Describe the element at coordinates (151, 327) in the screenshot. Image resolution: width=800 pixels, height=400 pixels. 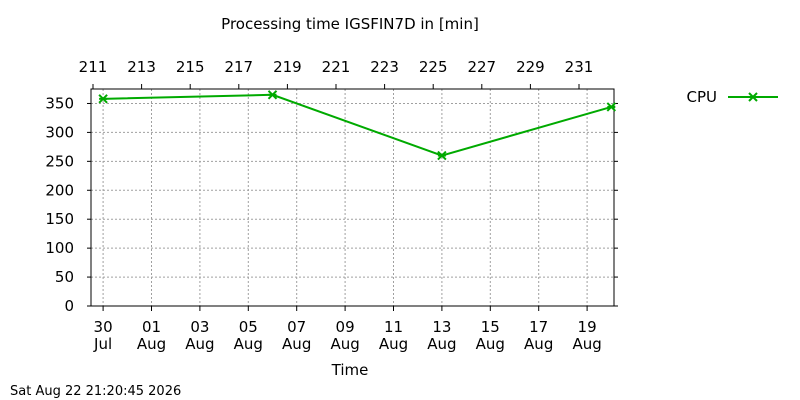
I see `x-tick-label-day: 01` at that location.